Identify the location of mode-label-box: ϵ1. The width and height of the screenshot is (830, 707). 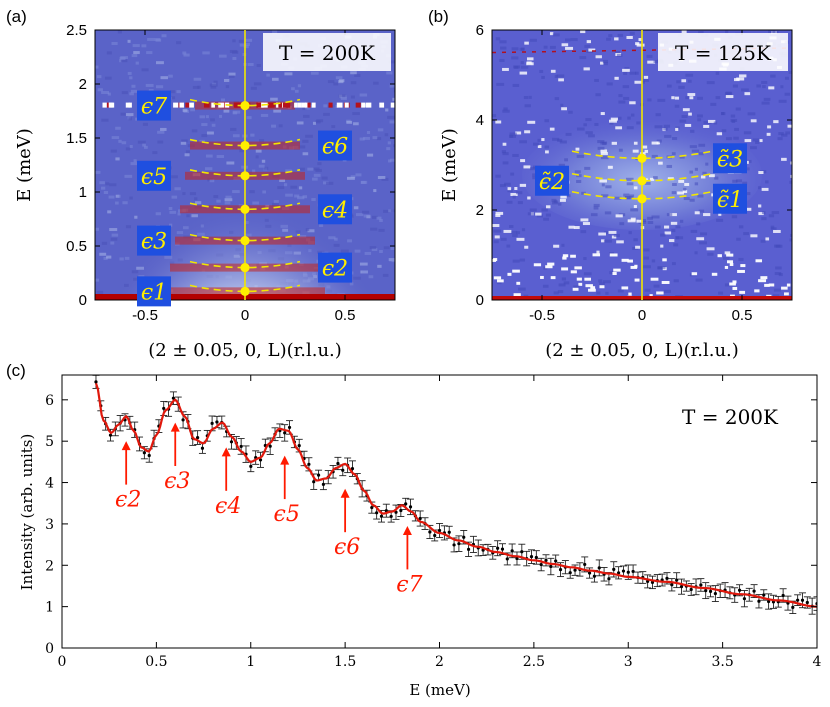
(154, 291).